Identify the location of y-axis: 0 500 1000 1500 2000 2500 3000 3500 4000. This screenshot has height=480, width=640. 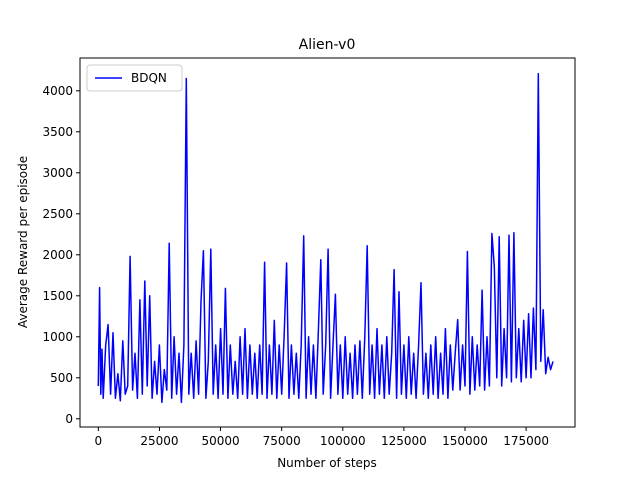
(61, 255).